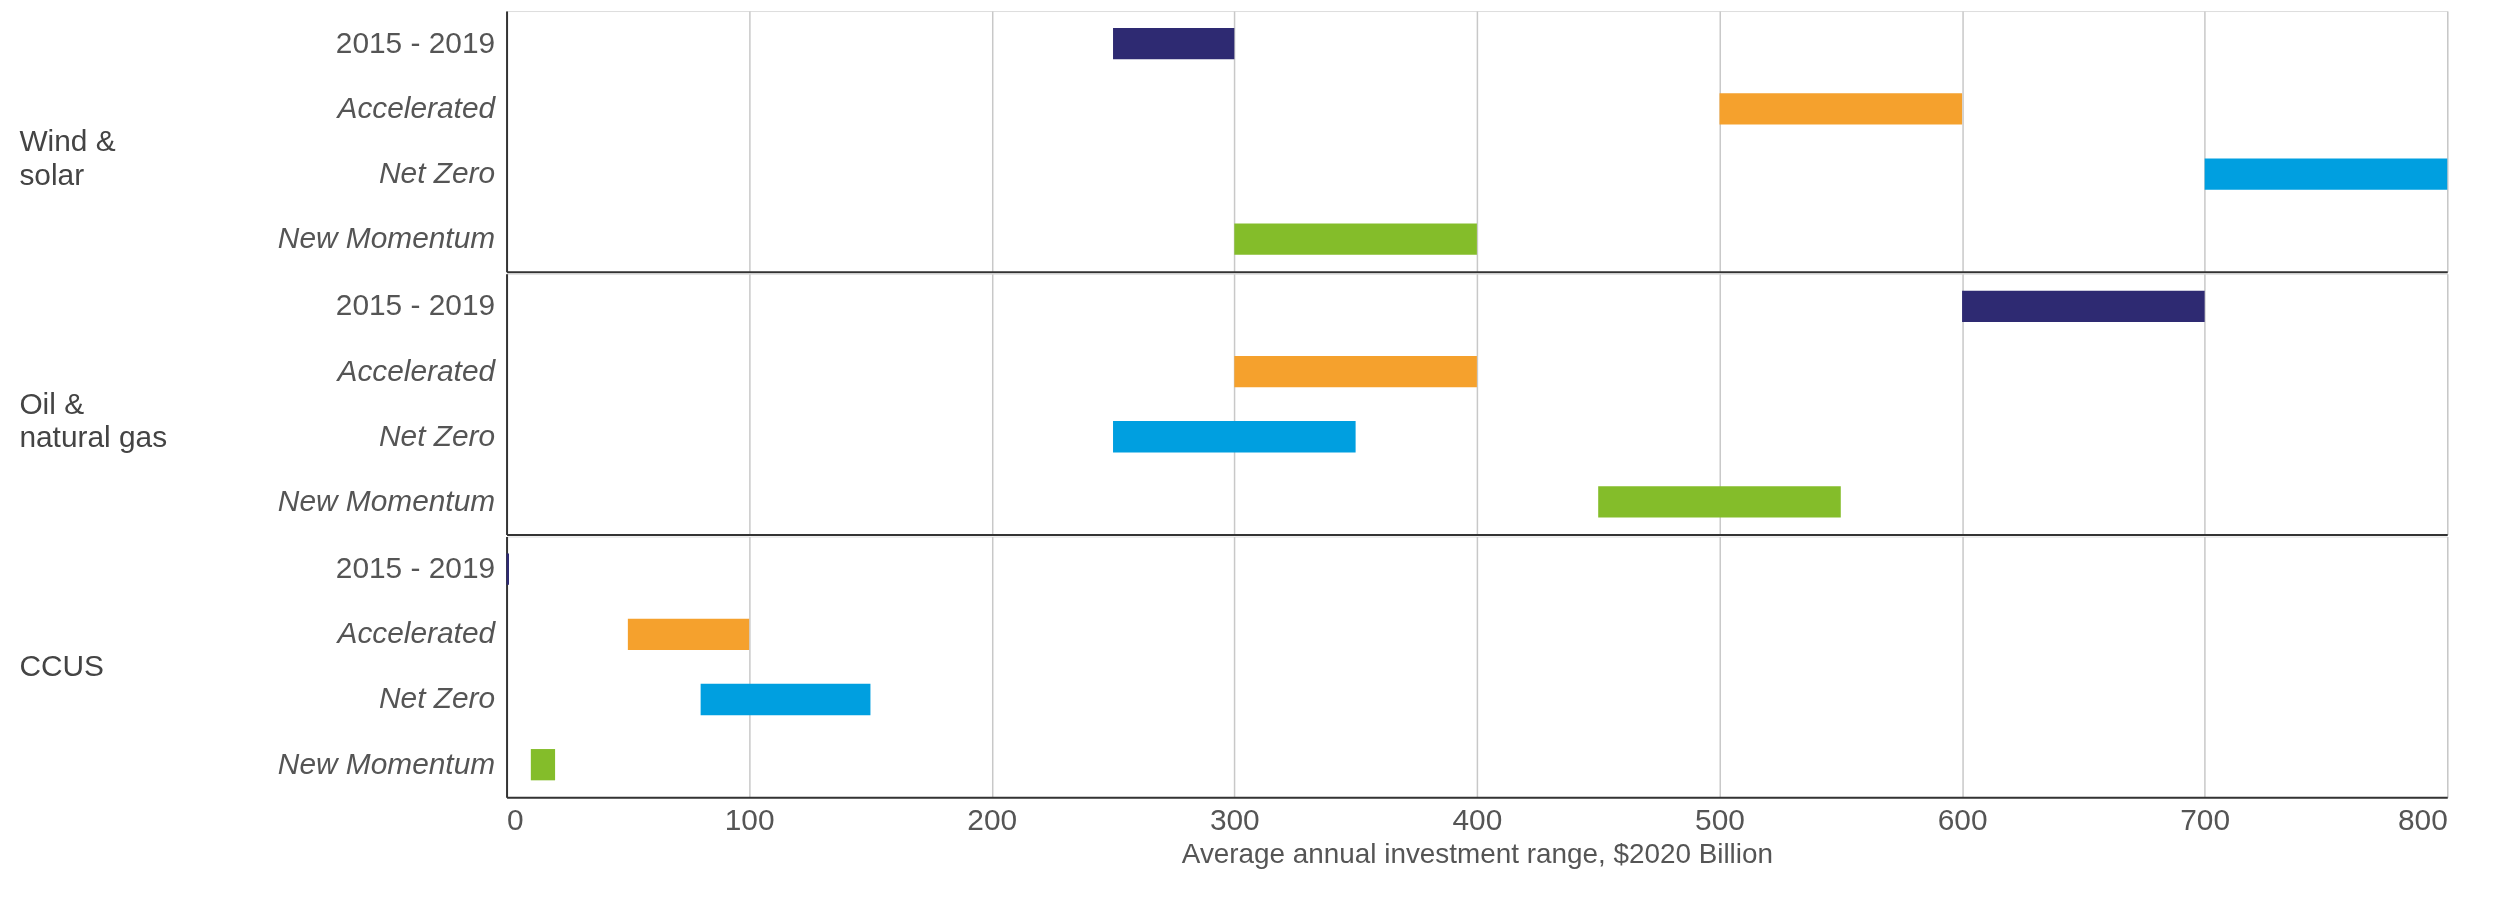 This screenshot has width=2498, height=904. Describe the element at coordinates (749, 819) in the screenshot. I see `x-tick-label: 100` at that location.